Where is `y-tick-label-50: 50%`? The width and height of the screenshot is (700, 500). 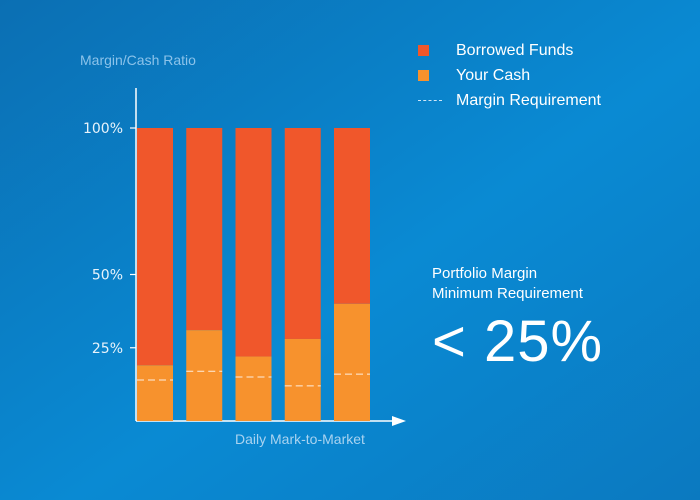
y-tick-label-50: 50% is located at coordinates (107, 276).